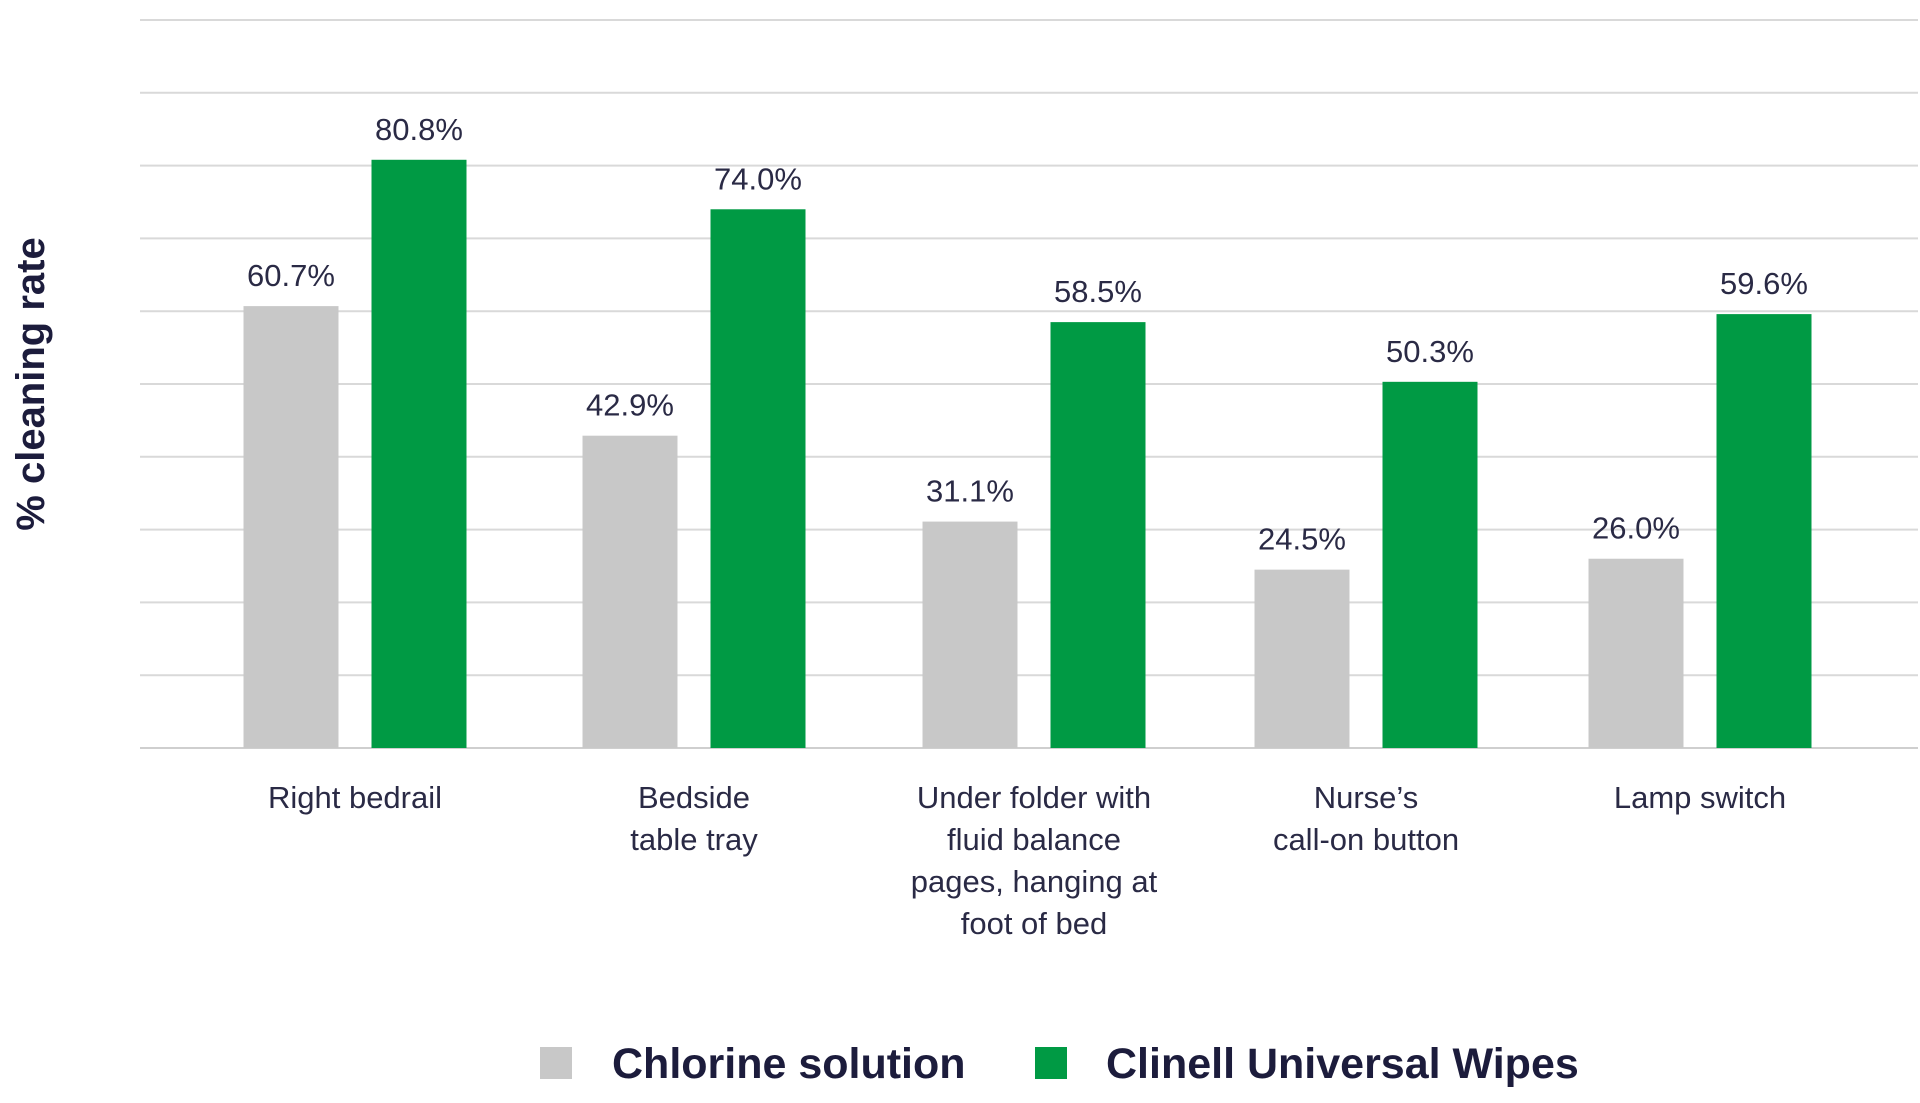 This screenshot has height=1103, width=1920. What do you see at coordinates (1430, 351) in the screenshot?
I see `value-label-clinell-universal-wipes-4: 50.3%` at bounding box center [1430, 351].